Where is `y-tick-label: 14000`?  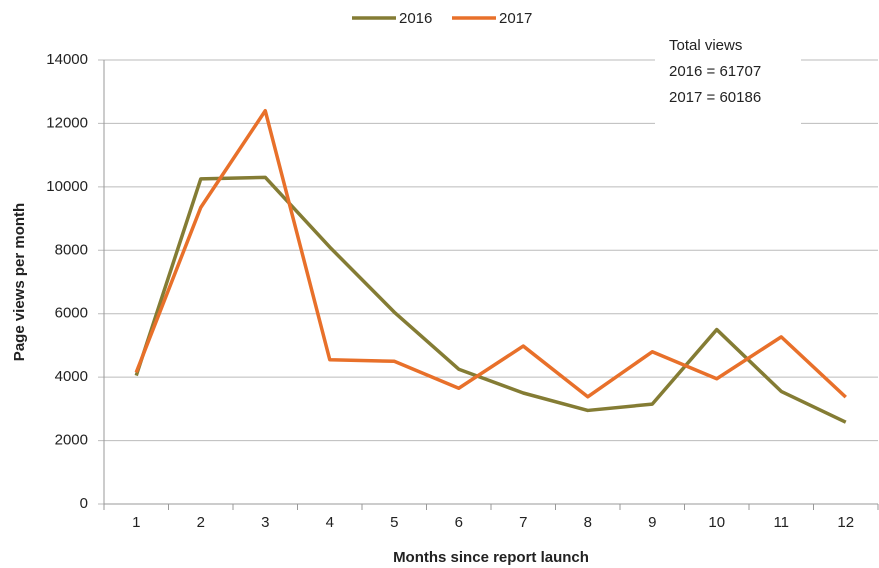 y-tick-label: 14000 is located at coordinates (67, 59).